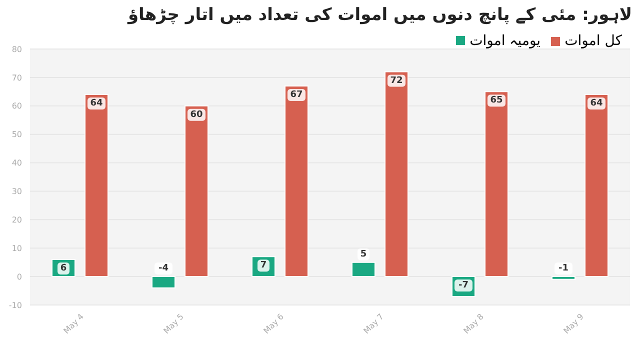 The height and width of the screenshot is (345, 640). What do you see at coordinates (296, 95) in the screenshot?
I see `data-label: 67` at bounding box center [296, 95].